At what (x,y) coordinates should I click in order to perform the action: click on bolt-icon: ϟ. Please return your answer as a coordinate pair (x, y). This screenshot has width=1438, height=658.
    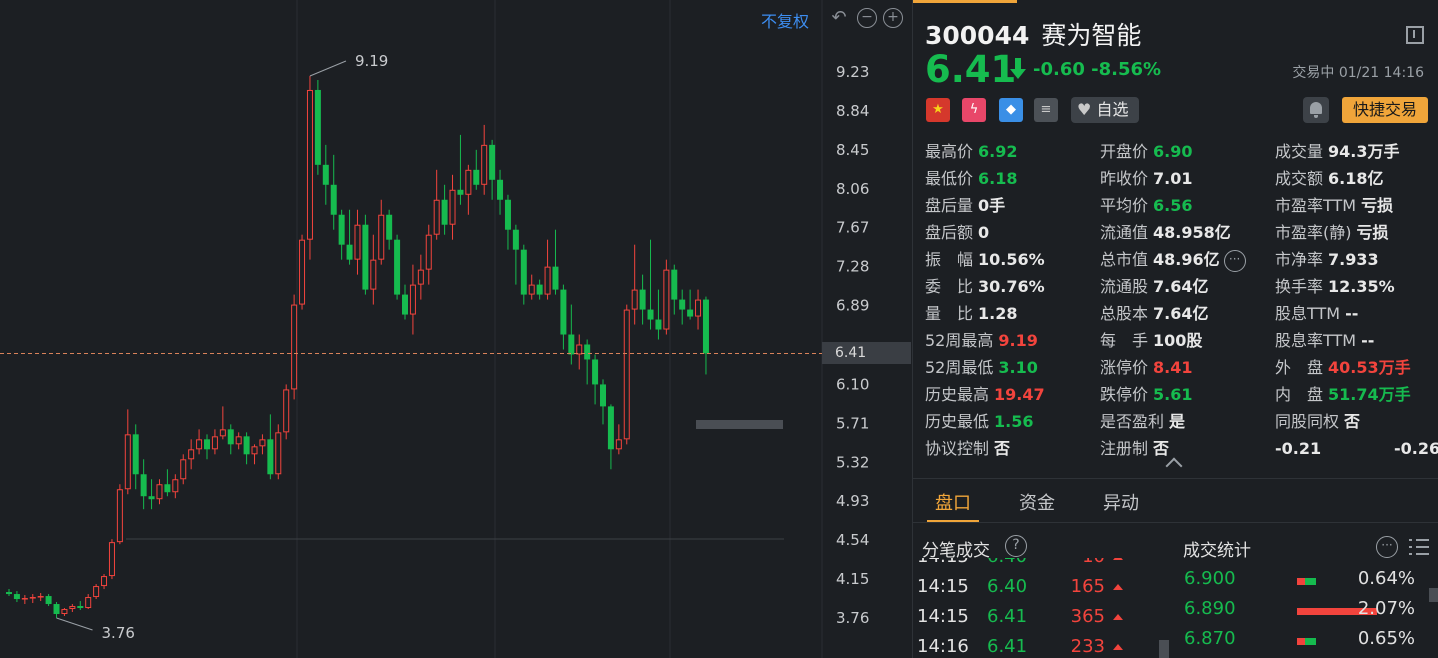
    Looking at the image, I should click on (974, 110).